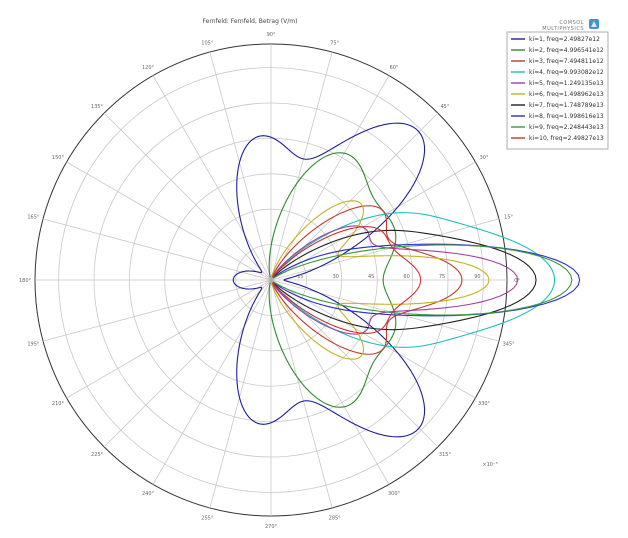 The width and height of the screenshot is (628, 538). Describe the element at coordinates (250, 21) in the screenshot. I see `chart-title: Fernfeld: Fernfeld, Betrag (V/m)` at that location.